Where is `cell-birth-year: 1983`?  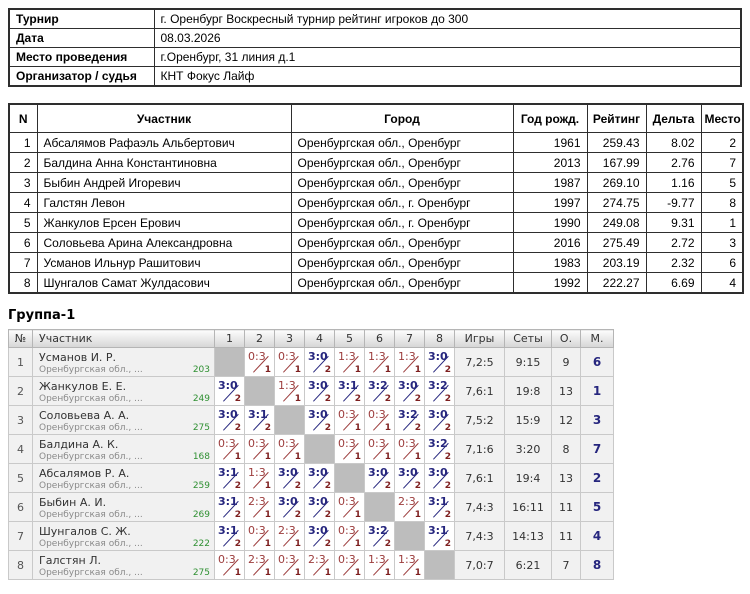
cell-birth-year: 1983 is located at coordinates (550, 262).